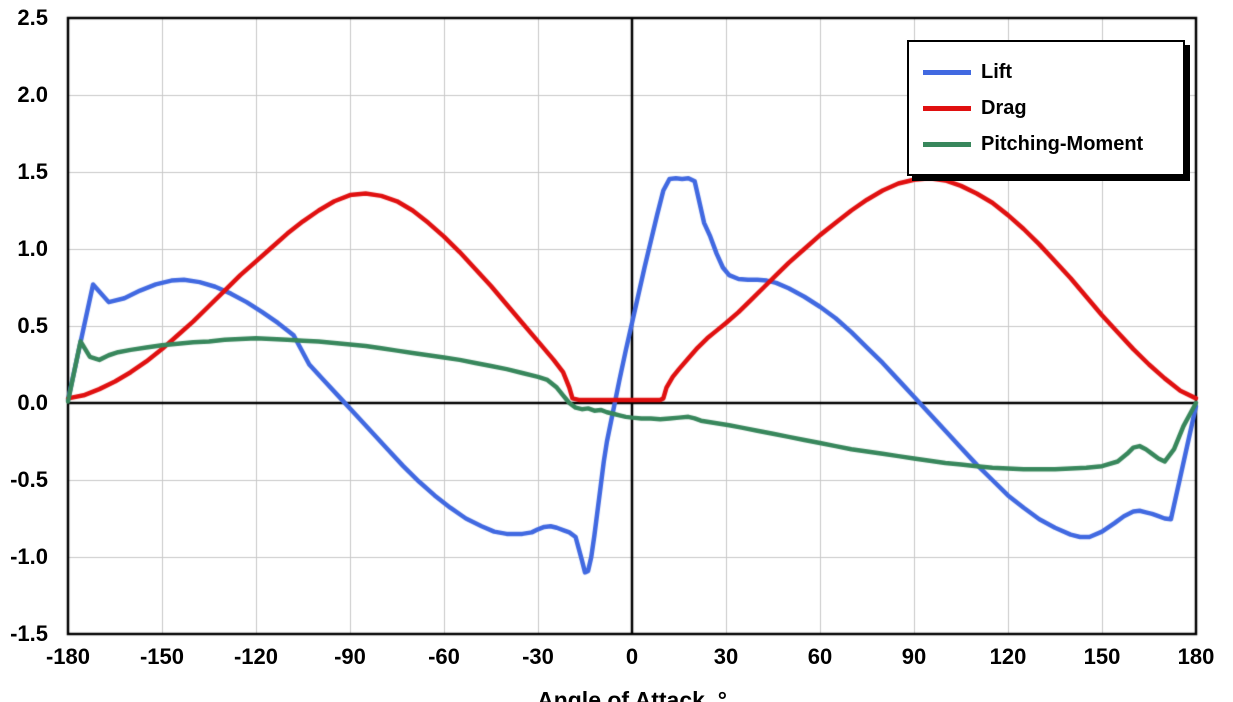 The width and height of the screenshot is (1233, 702). Describe the element at coordinates (538, 656) in the screenshot. I see `x-tick-label: -30` at that location.